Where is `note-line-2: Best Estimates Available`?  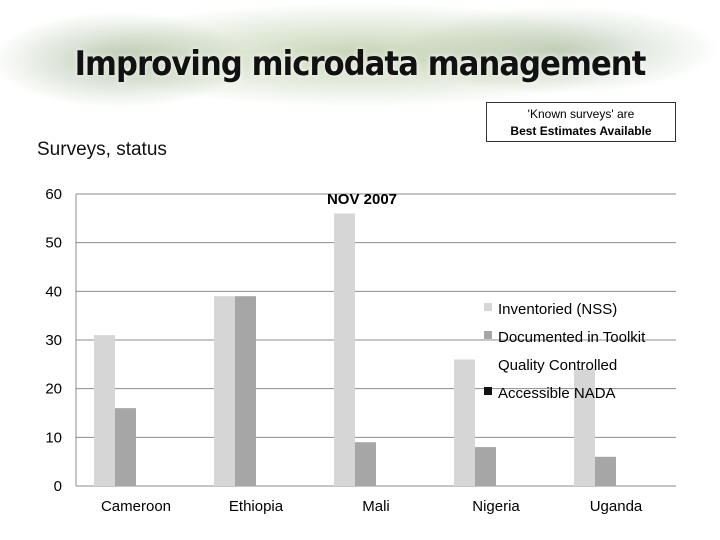
note-line-2: Best Estimates Available is located at coordinates (581, 131).